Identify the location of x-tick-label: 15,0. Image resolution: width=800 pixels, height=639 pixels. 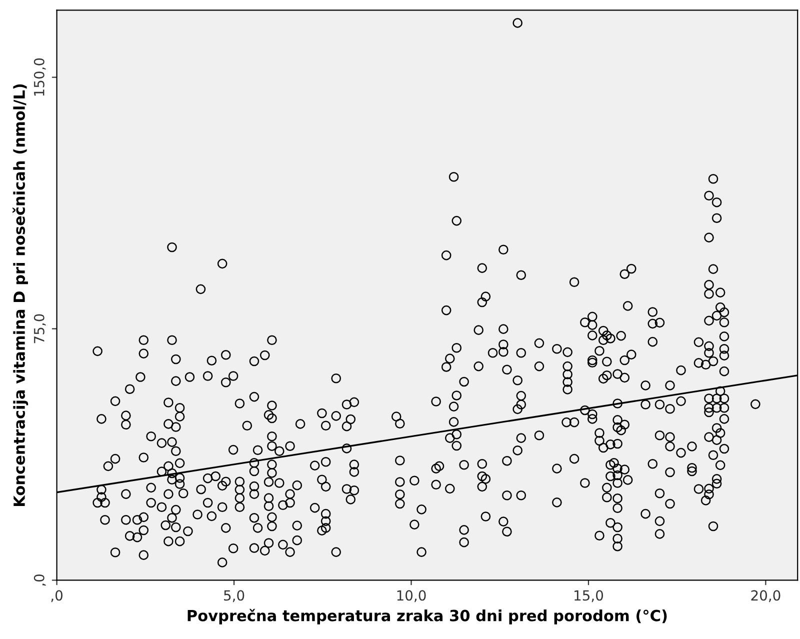
(589, 596).